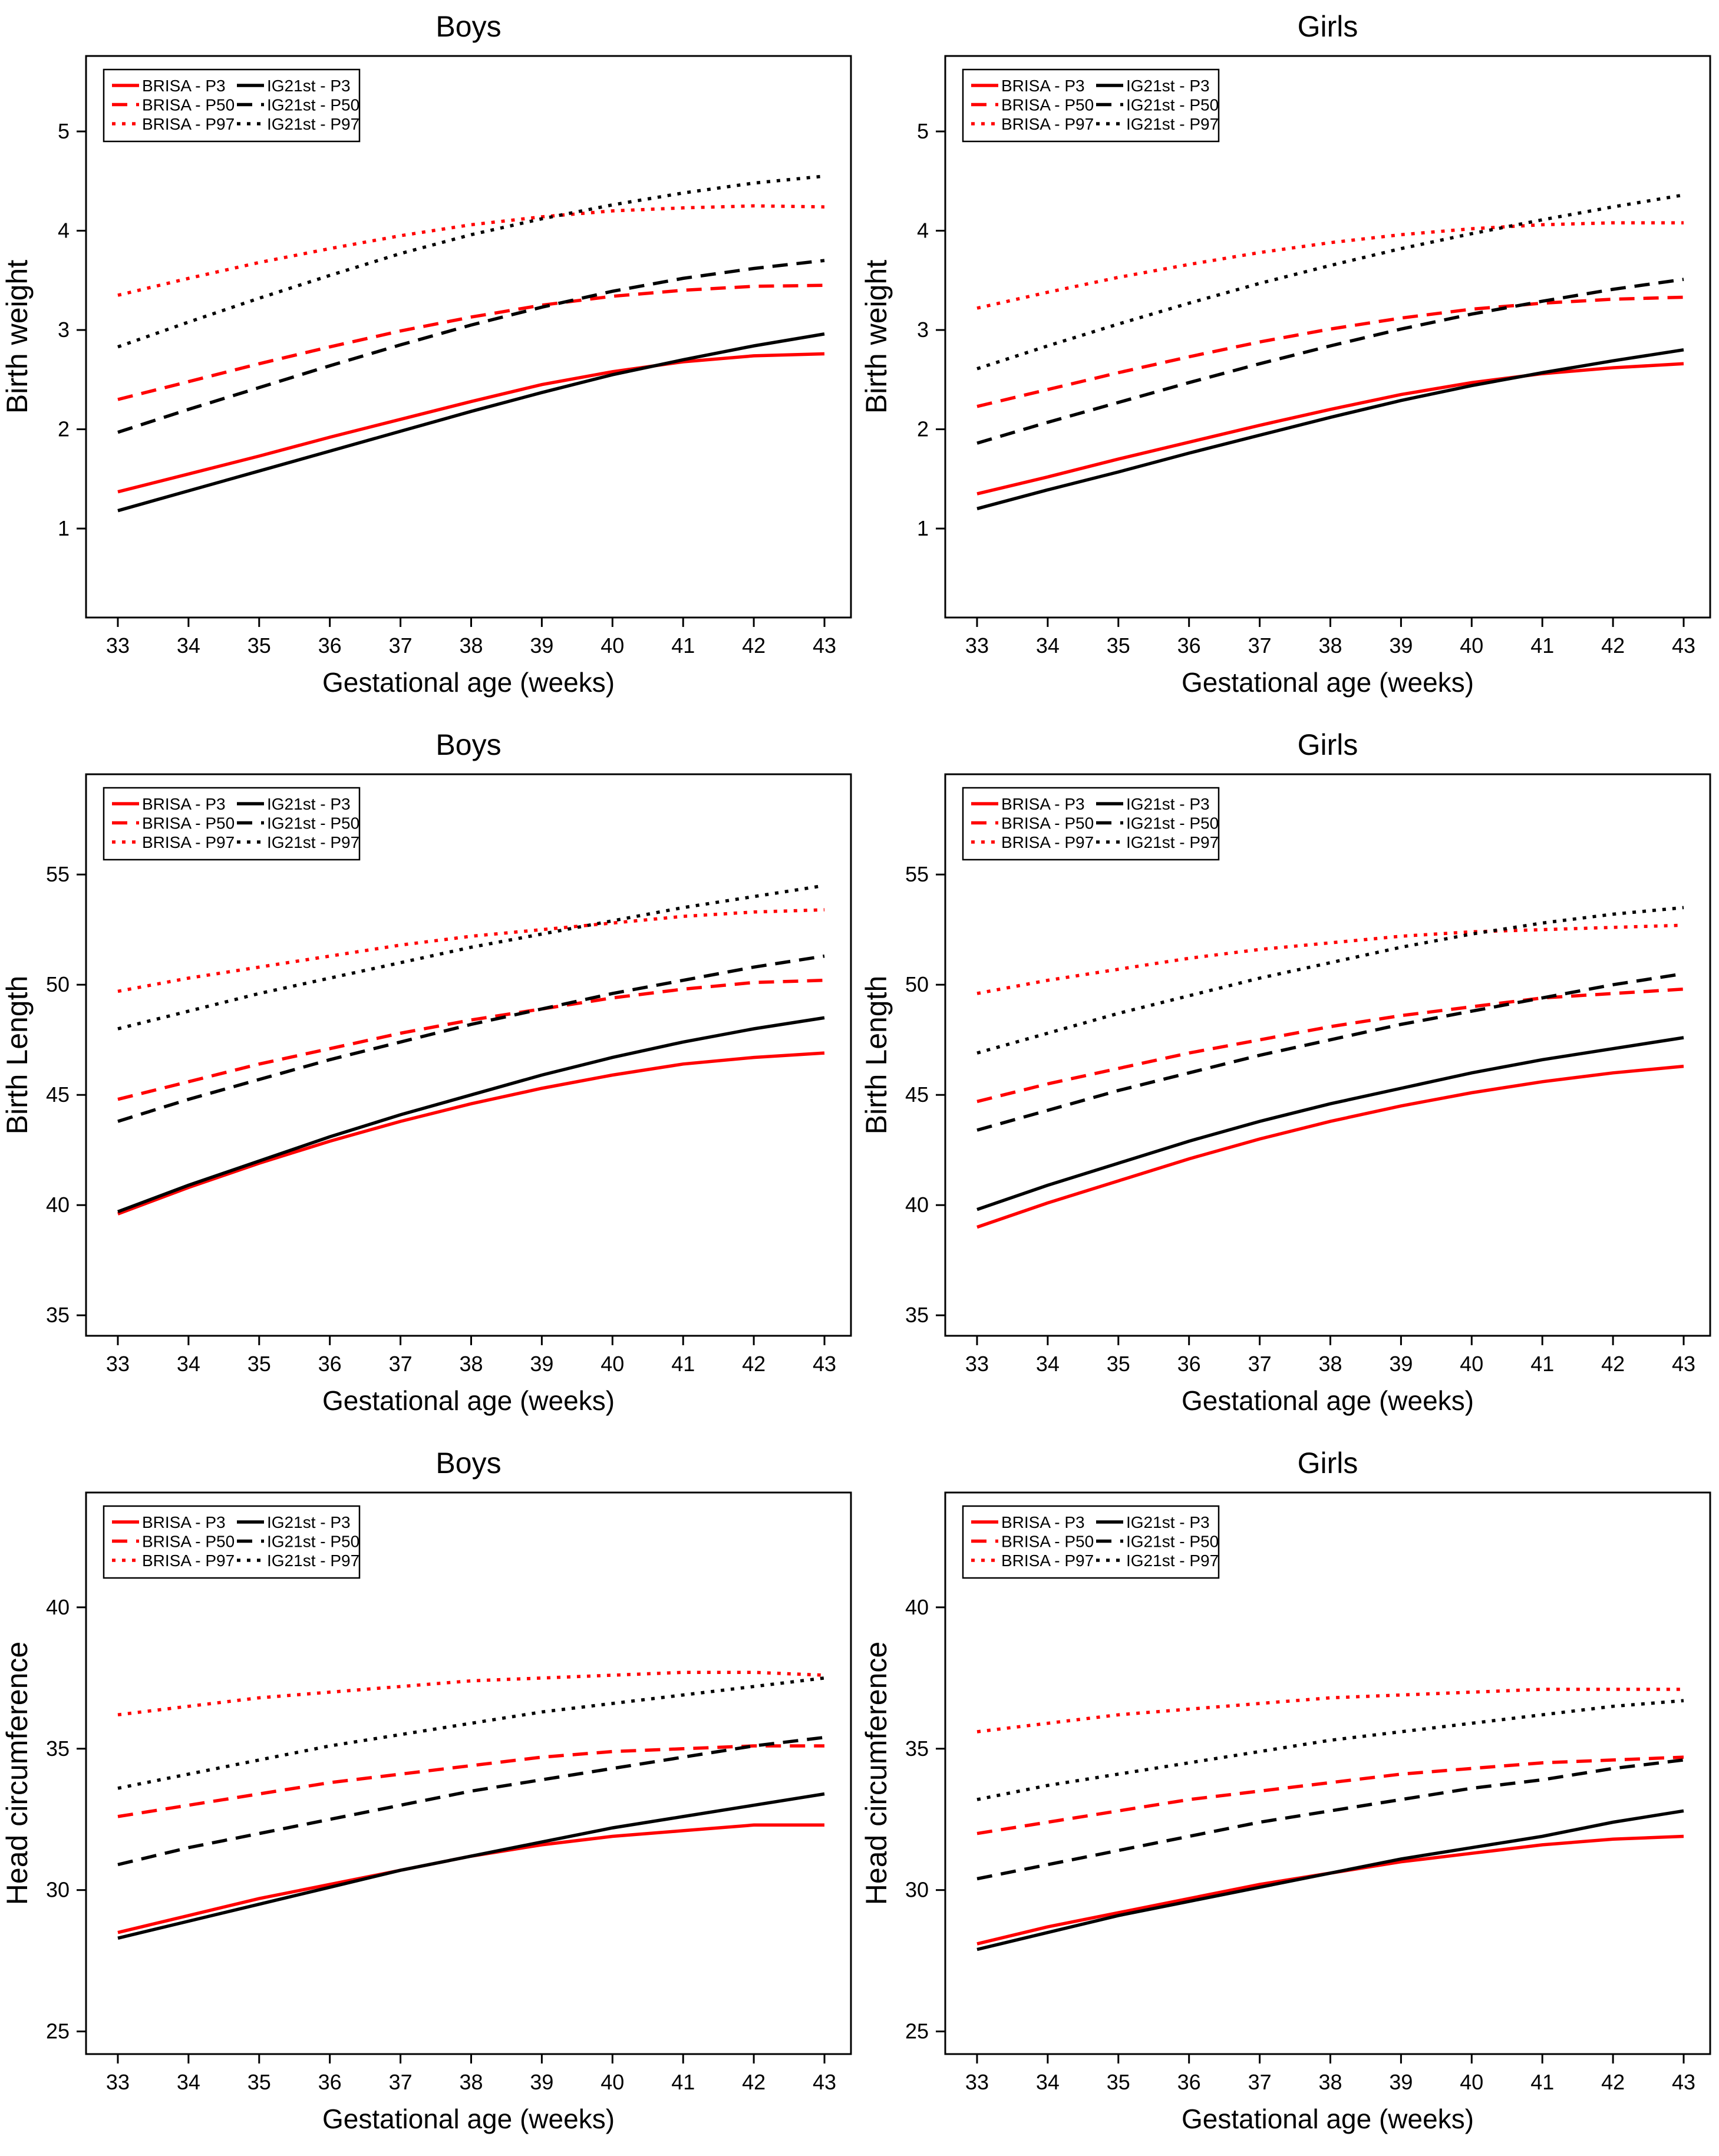 The image size is (1719, 2156). I want to click on y-tick-label: 25, so click(58, 2031).